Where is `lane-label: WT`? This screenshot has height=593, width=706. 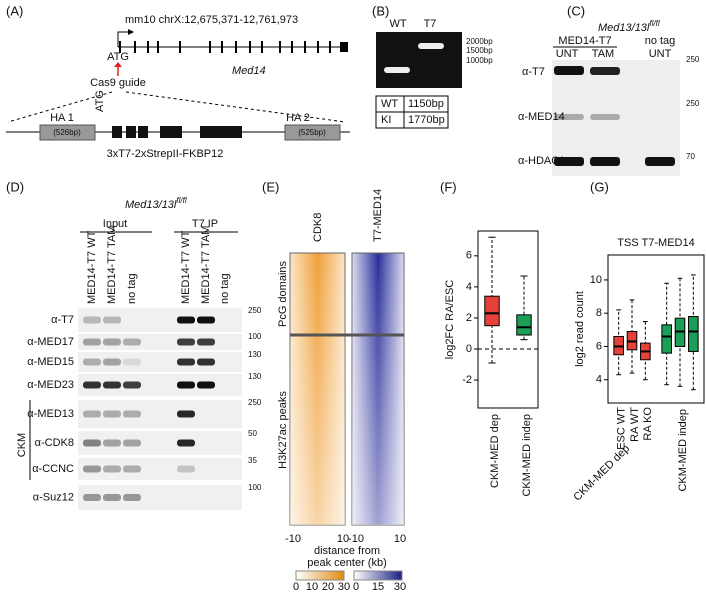 lane-label: WT is located at coordinates (397, 24).